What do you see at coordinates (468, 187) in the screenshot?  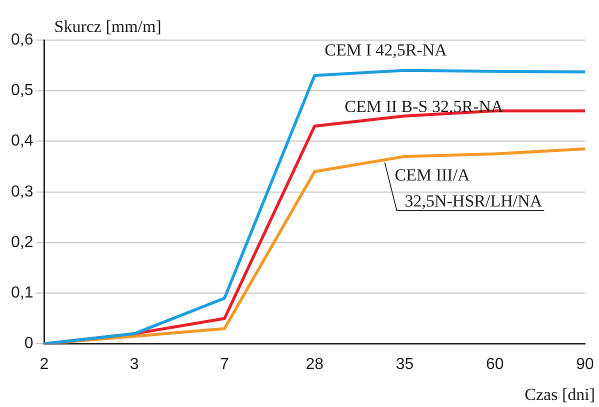 I see `series-label: CEM III/A 32,5N-HSR/LH/NA` at bounding box center [468, 187].